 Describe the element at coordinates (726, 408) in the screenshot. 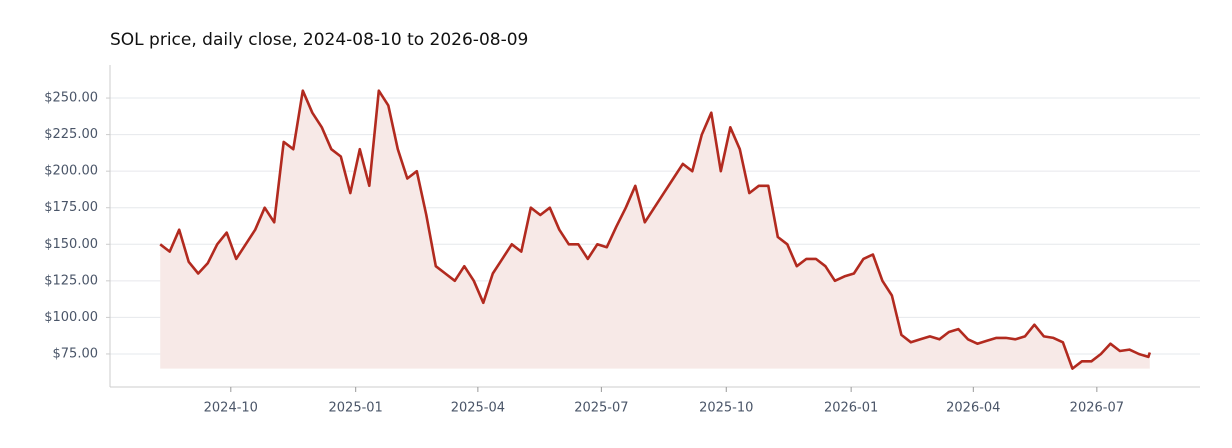

I see `x-tick-label: 2025-10` at that location.